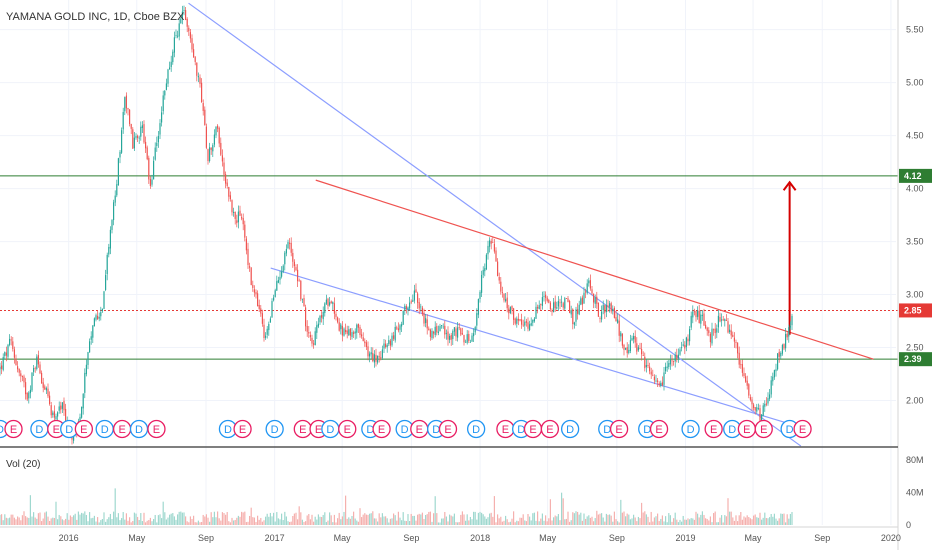 Image resolution: width=932 pixels, height=555 pixels. I want to click on earnings-markers: DEDEDEDEDEDEDEEDEDEDEDEDEDEEDDEDEDEDEEDE, so click(406, 429).